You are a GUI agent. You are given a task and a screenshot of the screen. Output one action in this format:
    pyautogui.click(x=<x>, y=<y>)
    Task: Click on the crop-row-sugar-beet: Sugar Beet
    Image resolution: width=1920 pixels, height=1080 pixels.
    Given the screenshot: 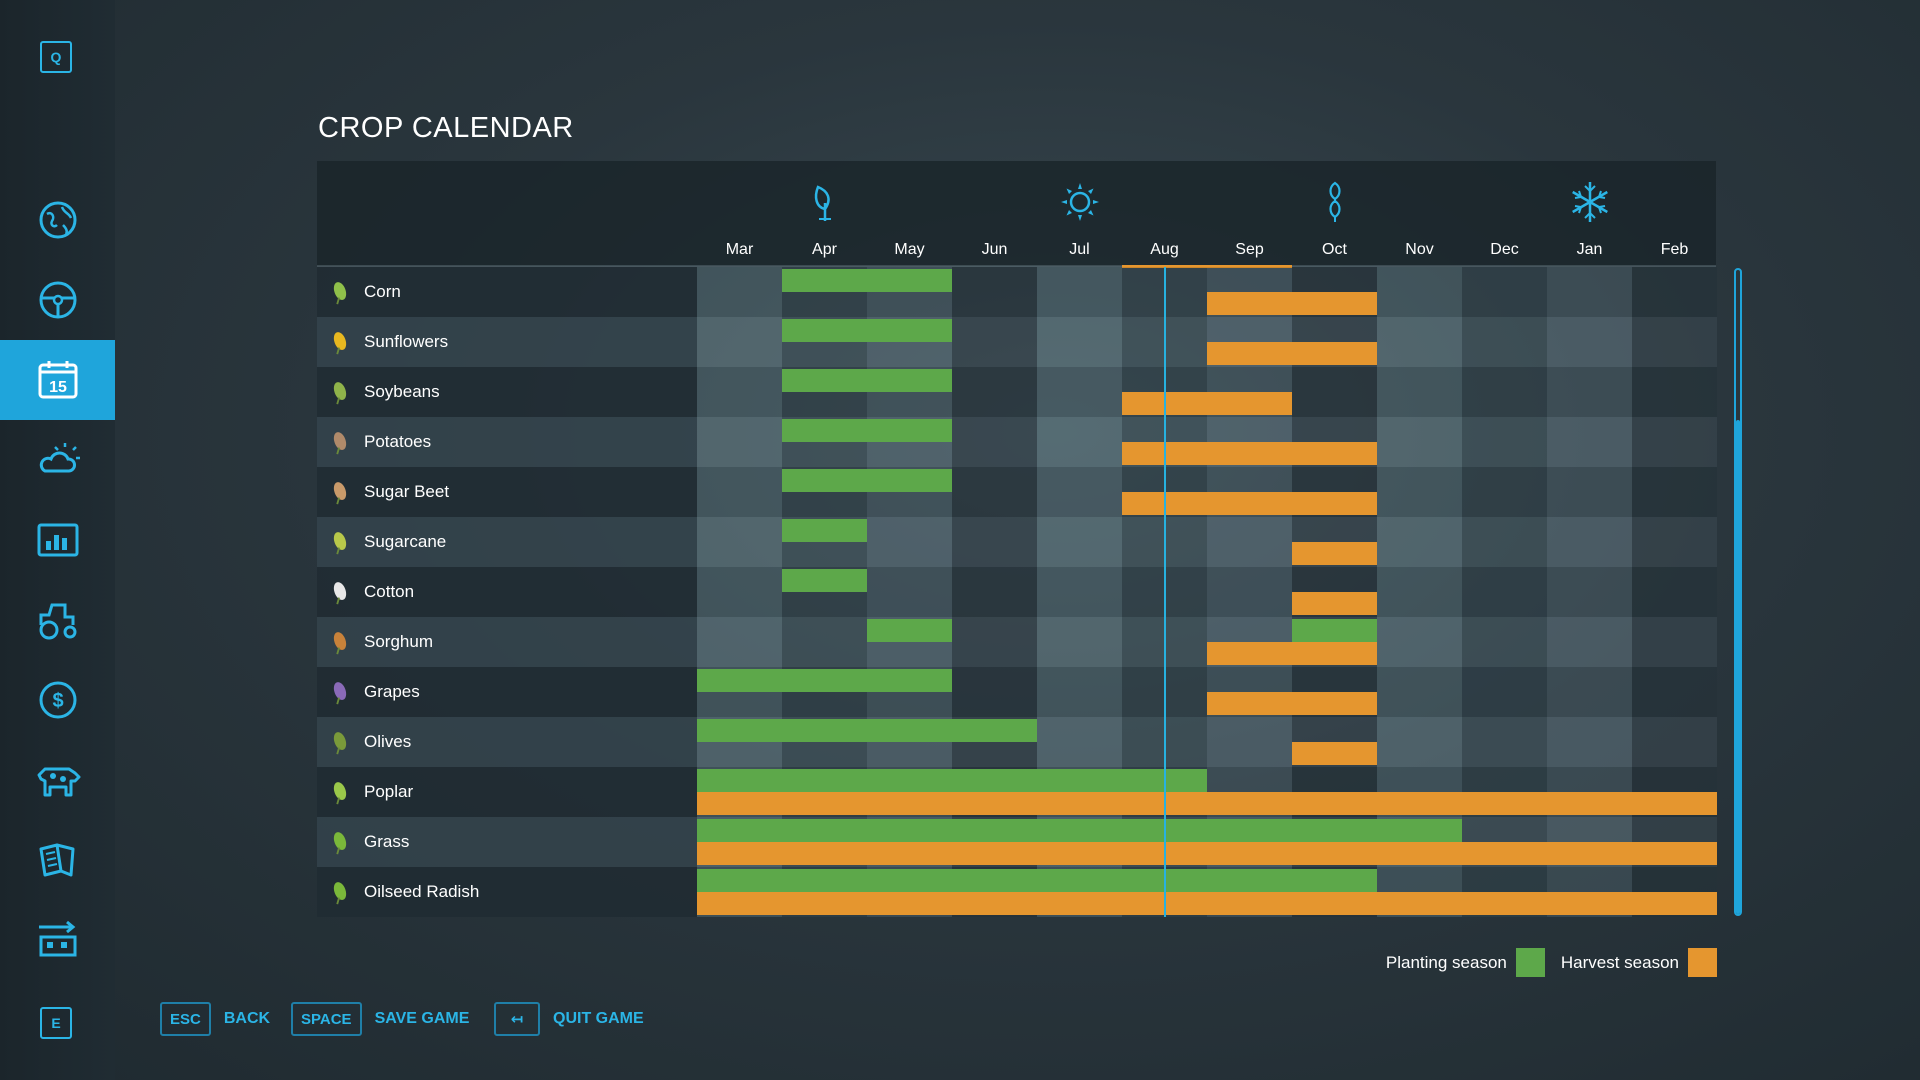 What is the action you would take?
    pyautogui.click(x=507, y=492)
    